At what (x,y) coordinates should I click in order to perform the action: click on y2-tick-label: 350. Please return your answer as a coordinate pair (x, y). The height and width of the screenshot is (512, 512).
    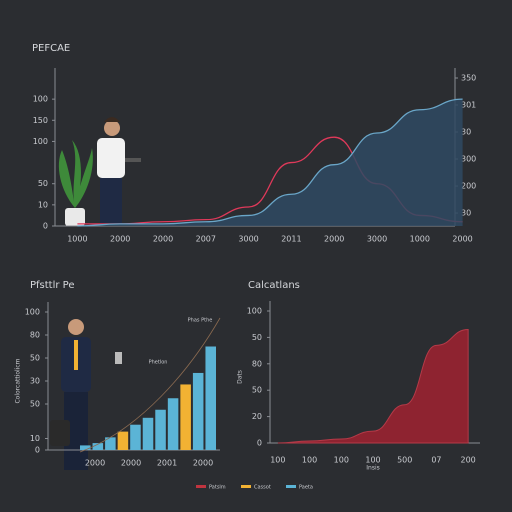
    Looking at the image, I should click on (468, 78).